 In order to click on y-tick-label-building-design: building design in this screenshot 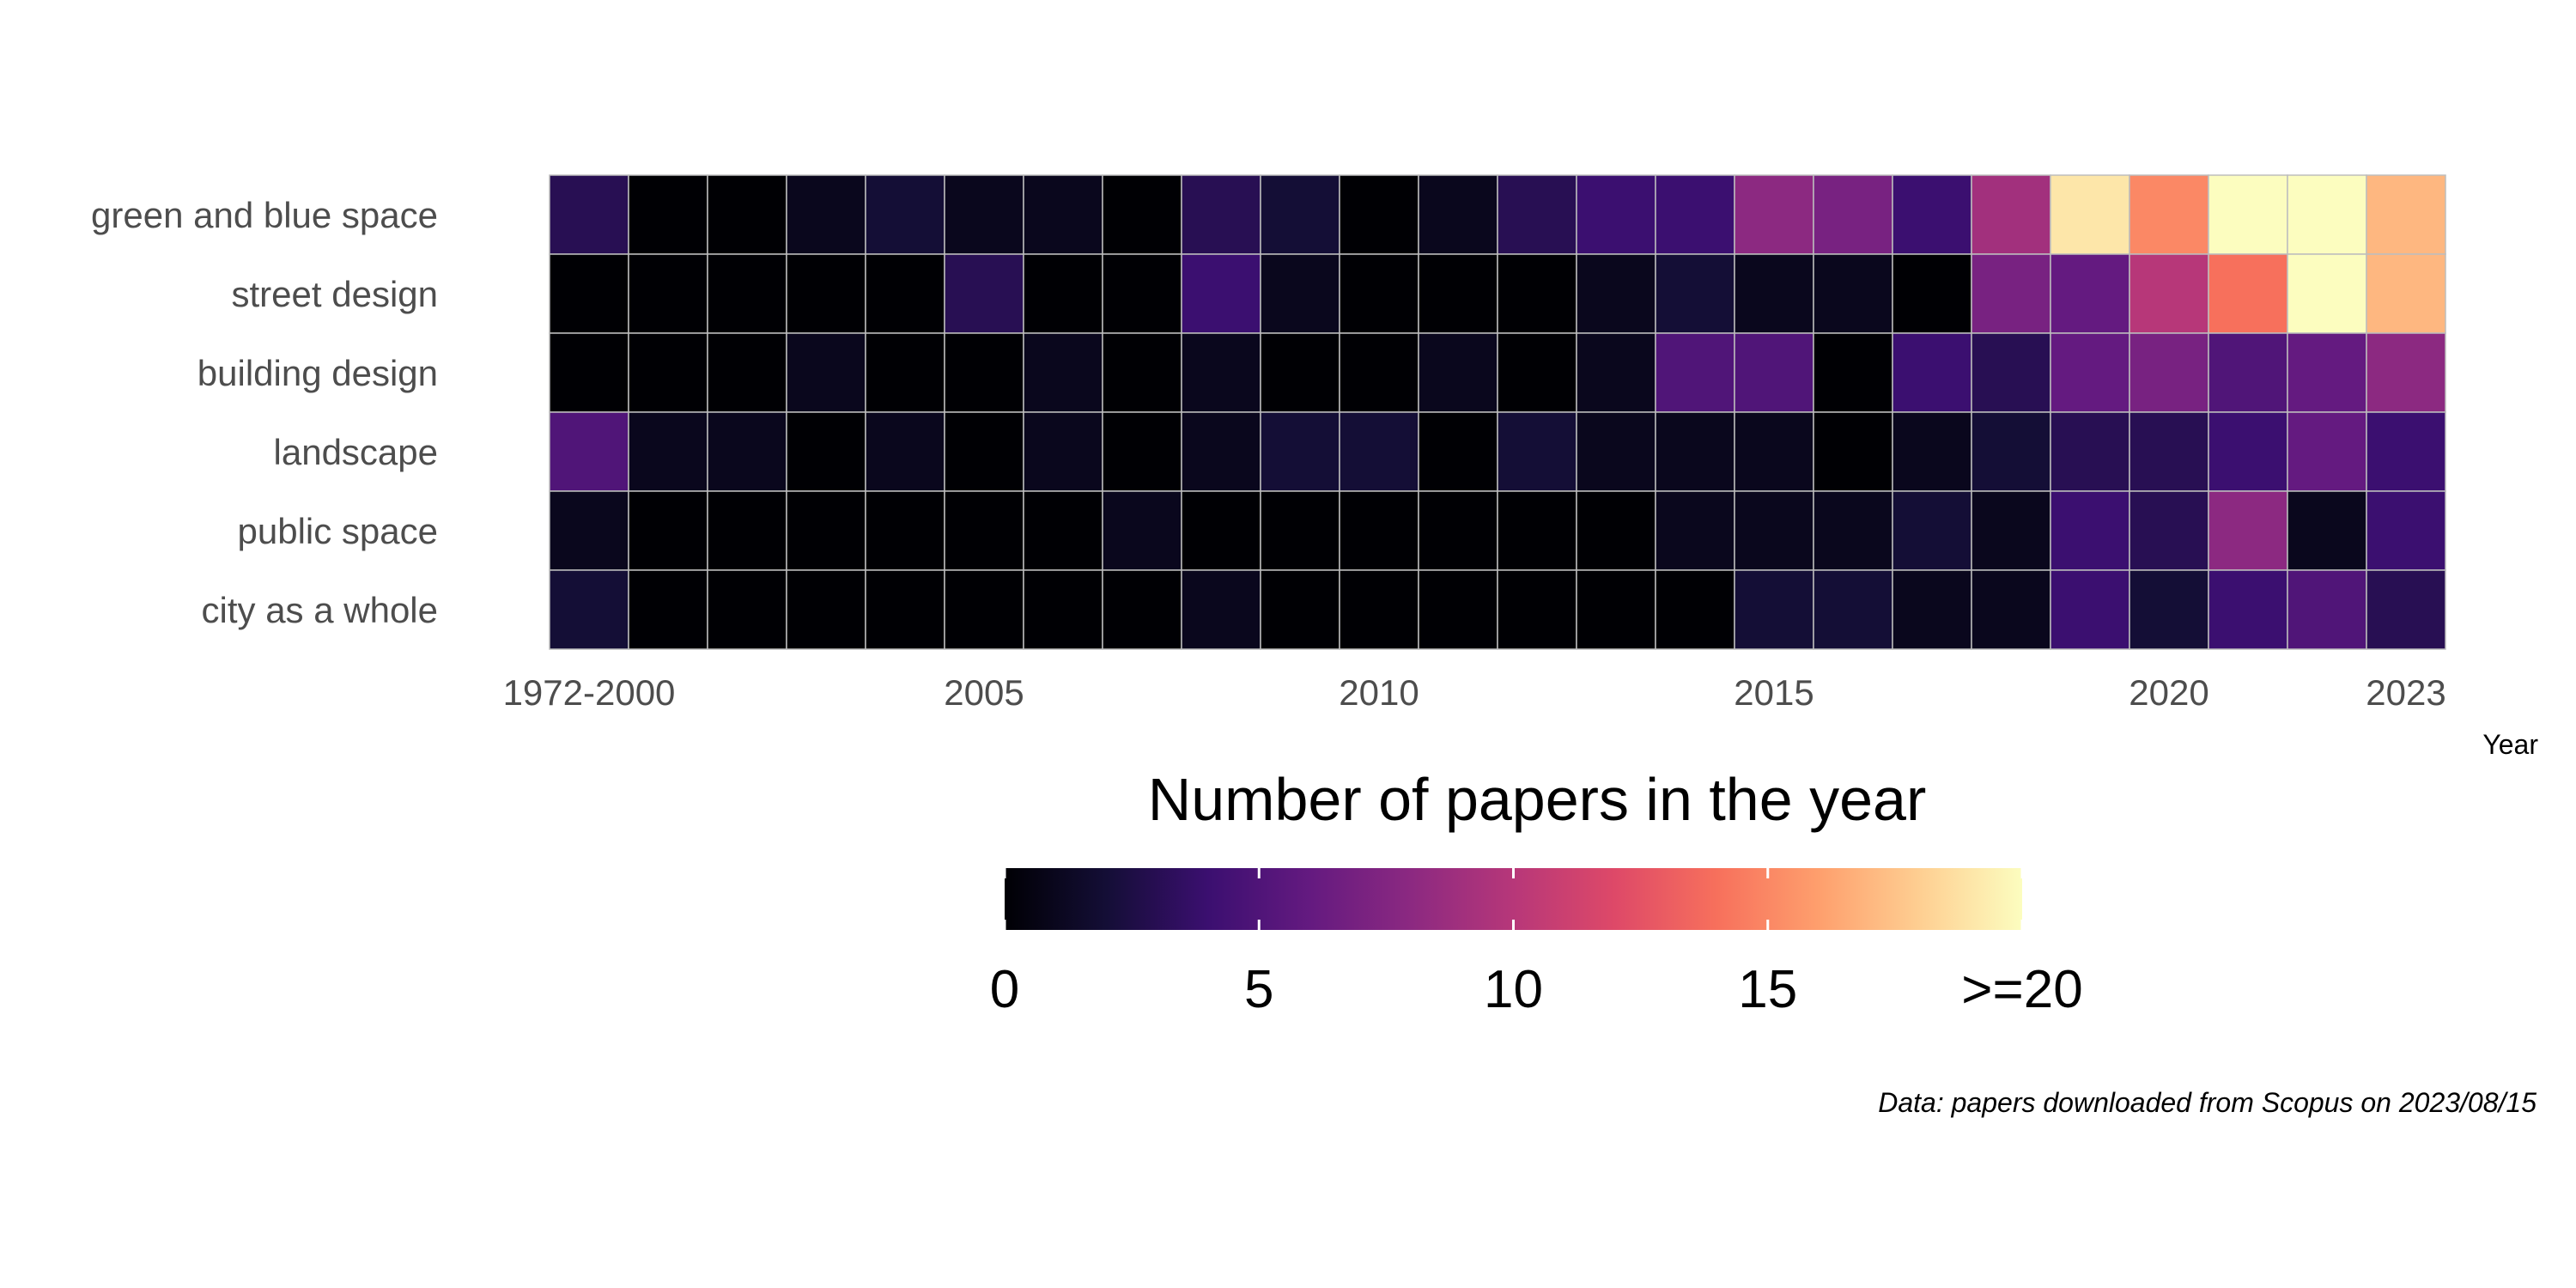, I will do `click(317, 373)`.